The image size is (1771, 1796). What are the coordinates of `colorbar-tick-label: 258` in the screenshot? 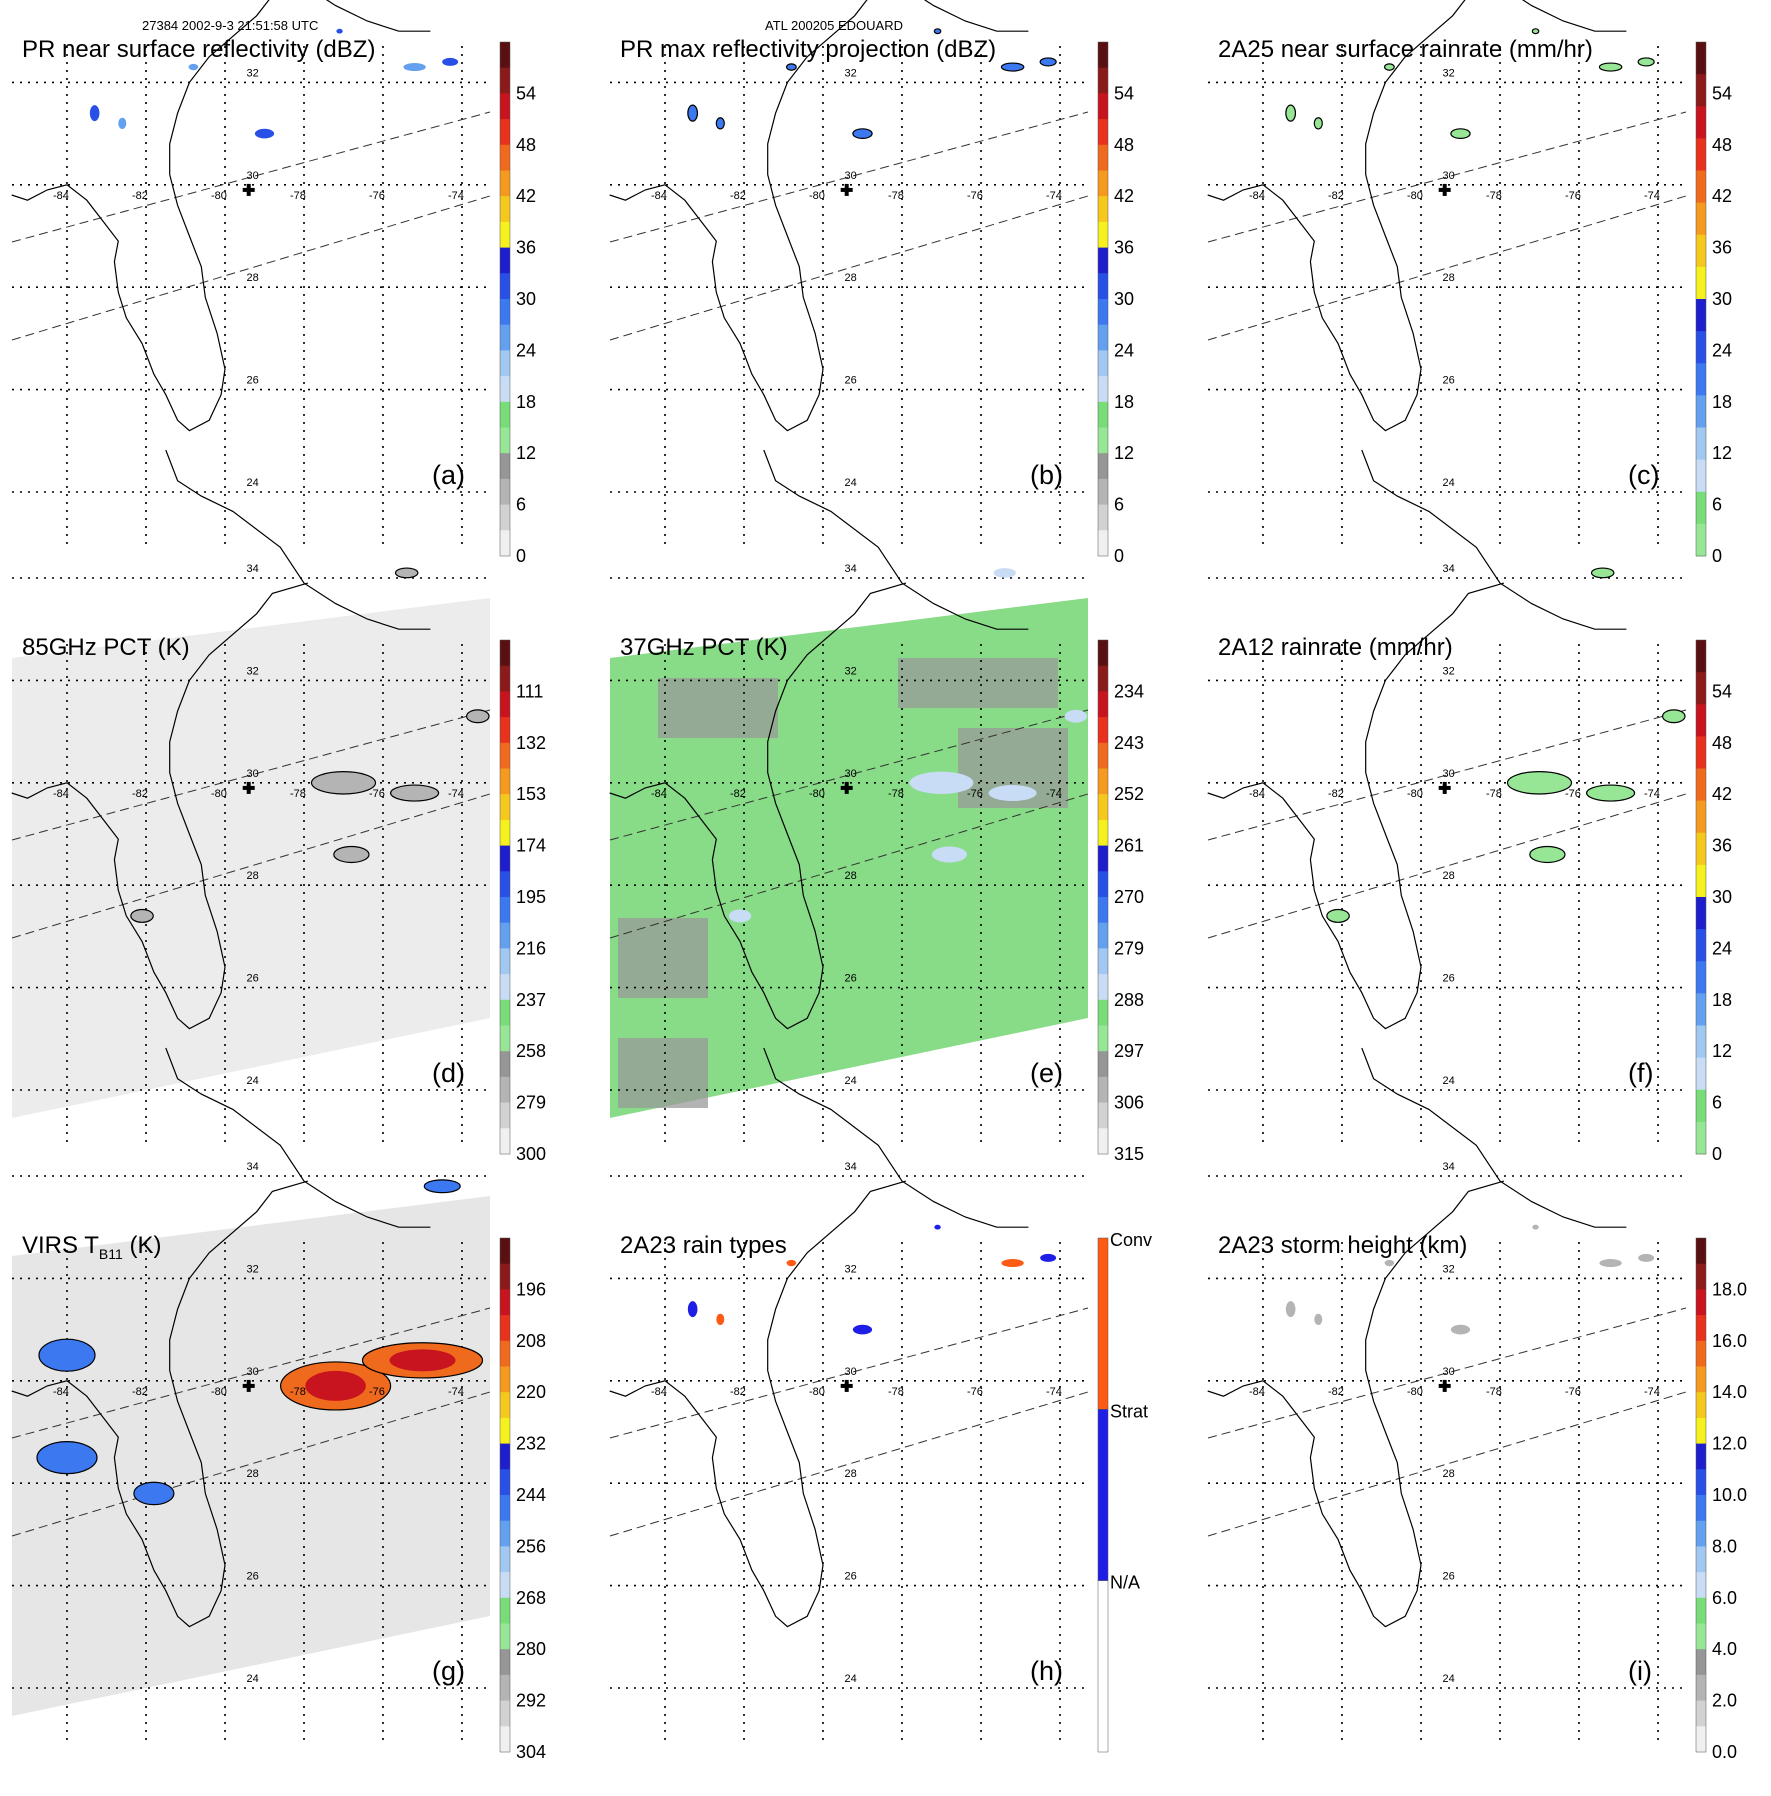 It's located at (531, 1051).